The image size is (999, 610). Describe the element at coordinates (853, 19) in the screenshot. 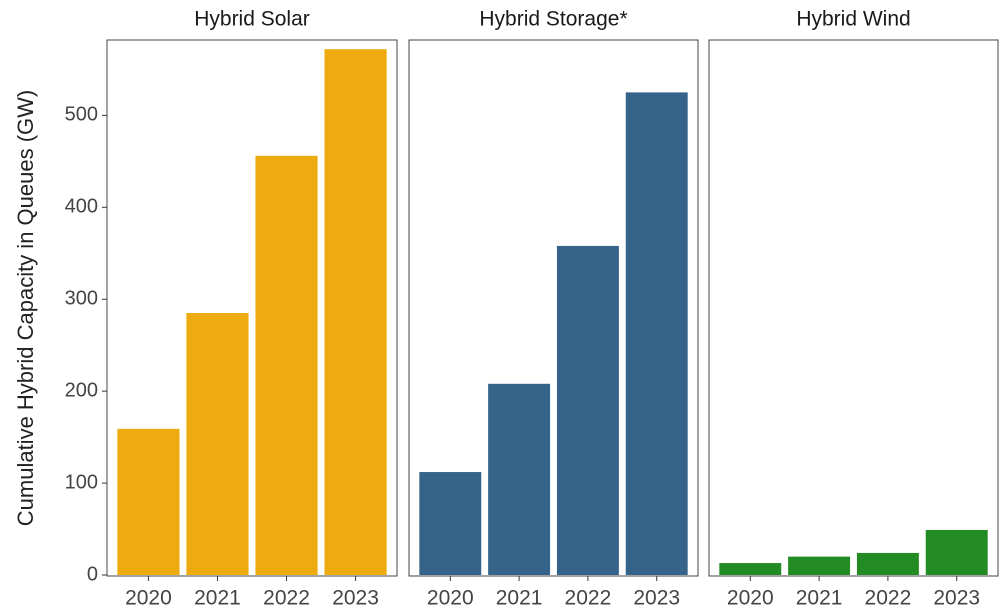

I see `facet-title: Hybrid Wind` at that location.